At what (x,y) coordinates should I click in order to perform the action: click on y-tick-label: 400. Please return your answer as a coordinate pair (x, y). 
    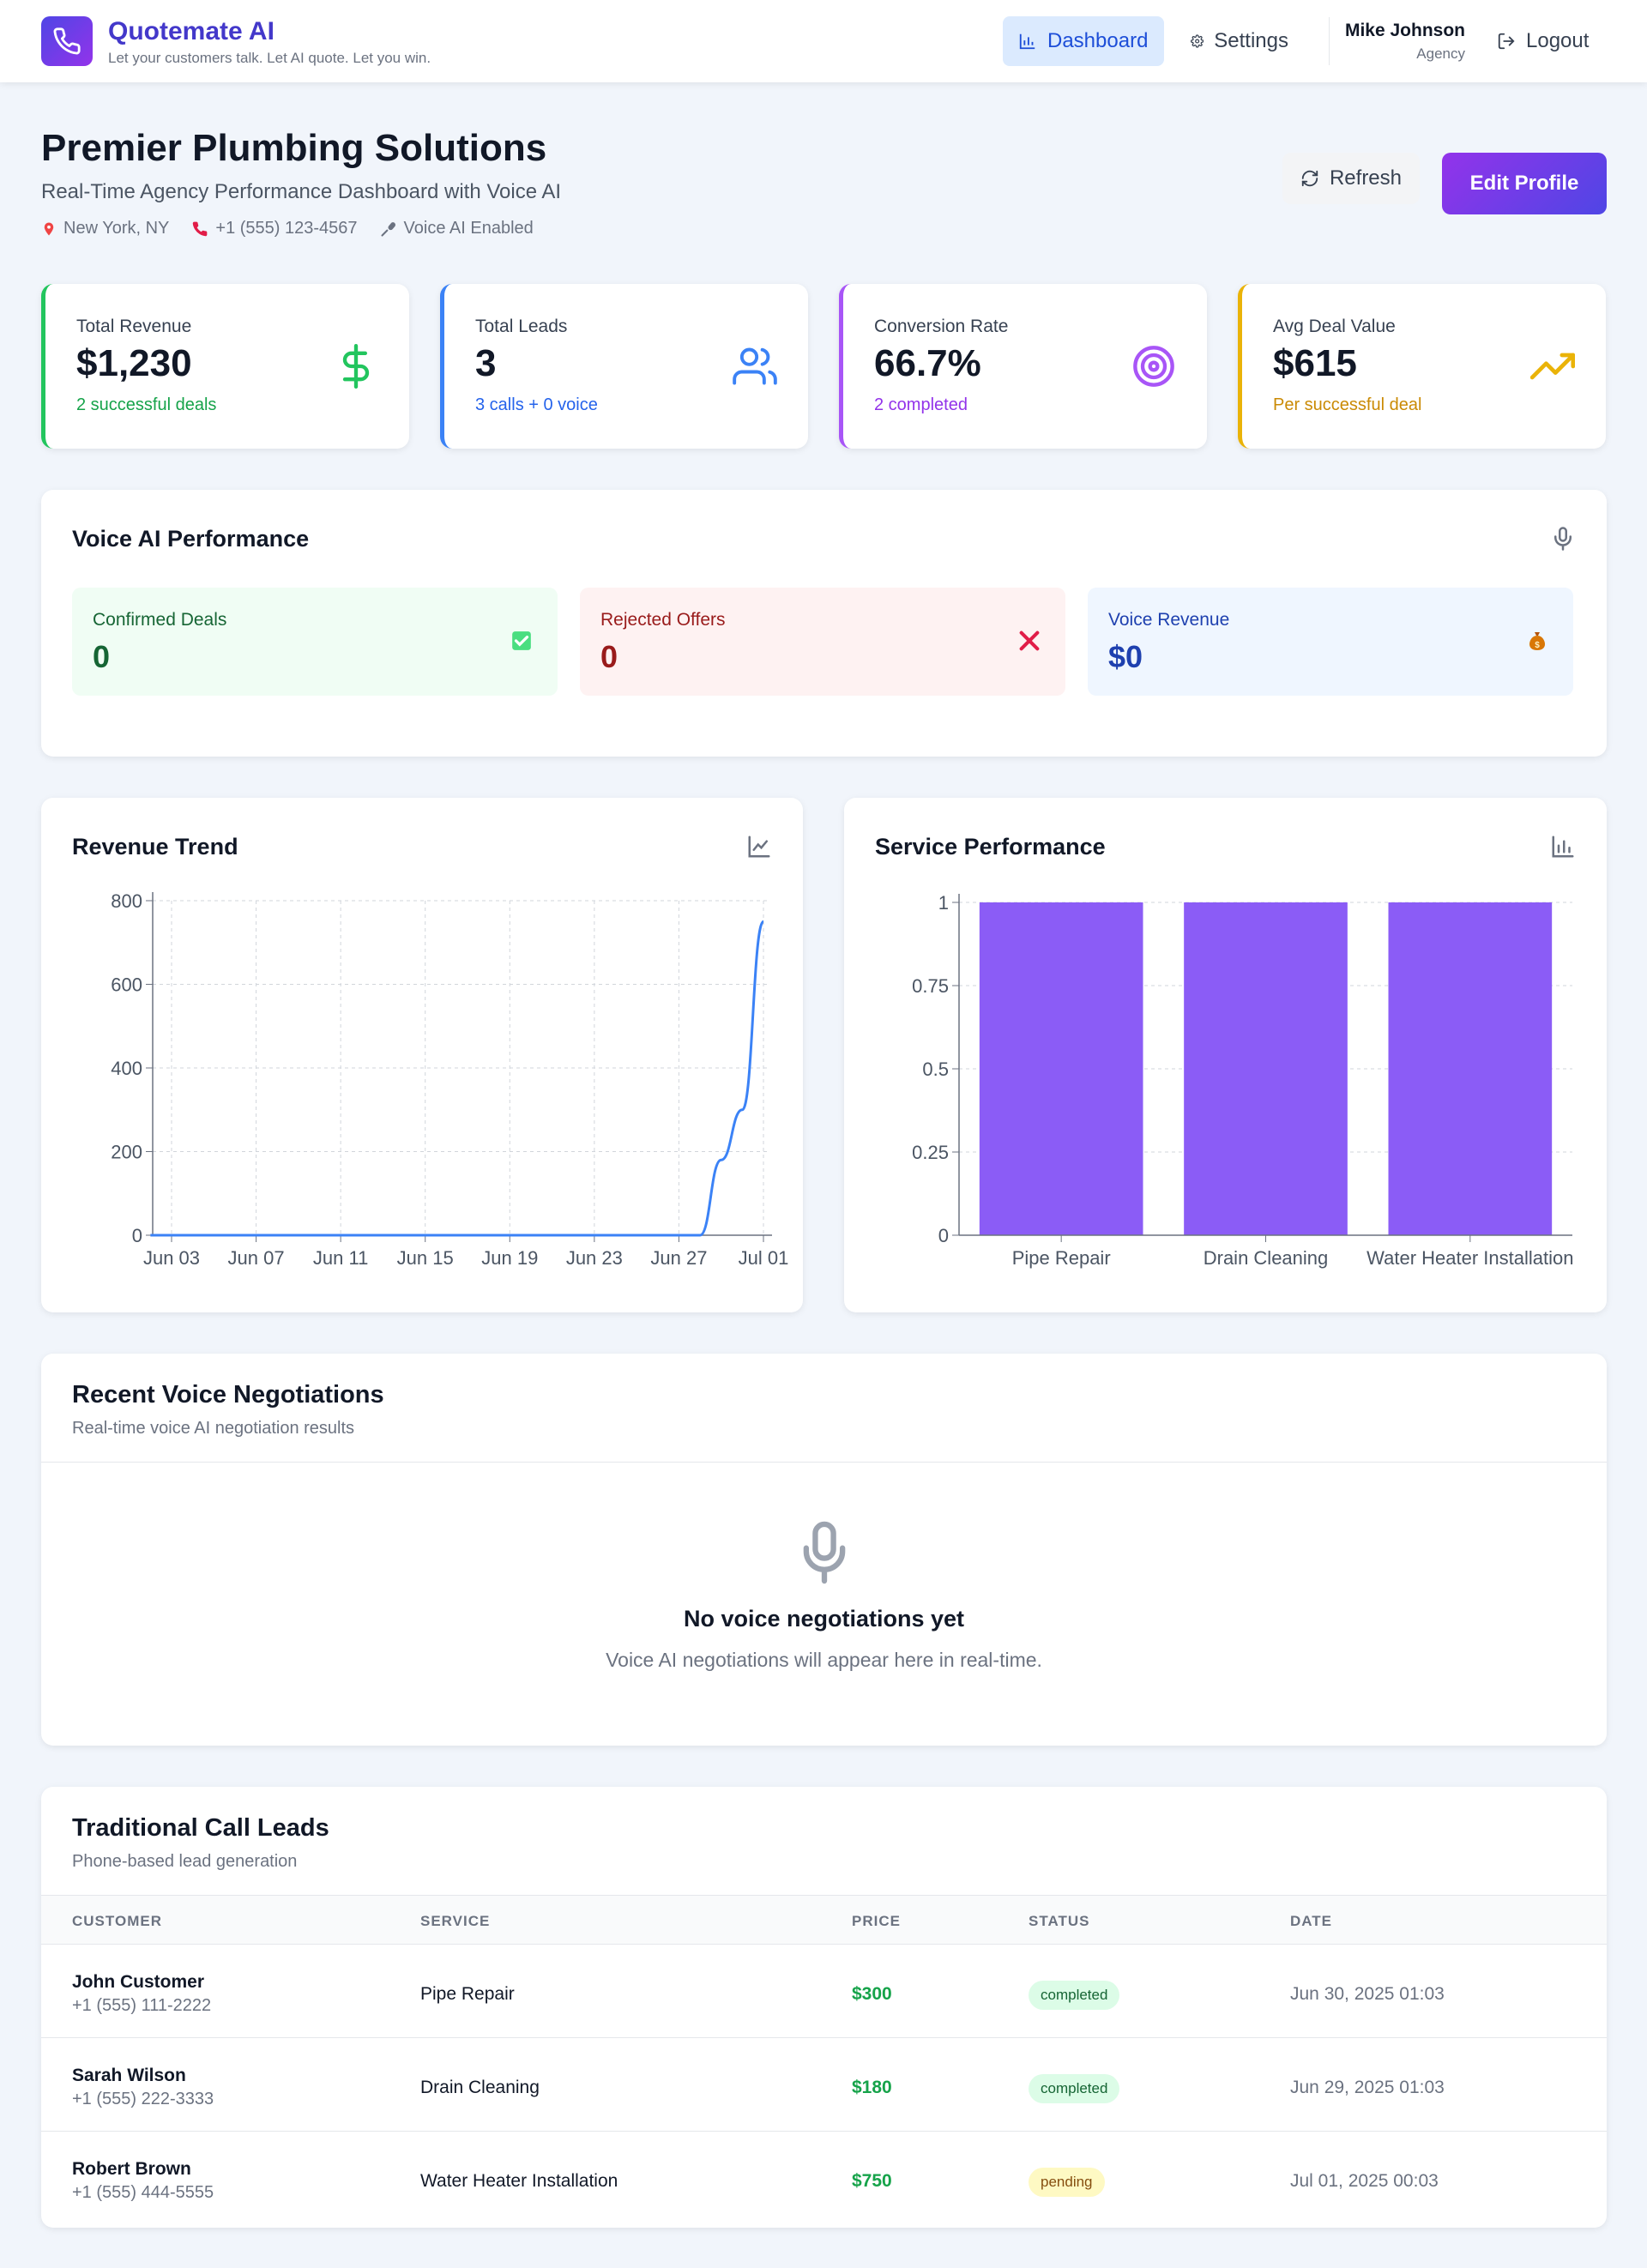
    Looking at the image, I should click on (127, 1069).